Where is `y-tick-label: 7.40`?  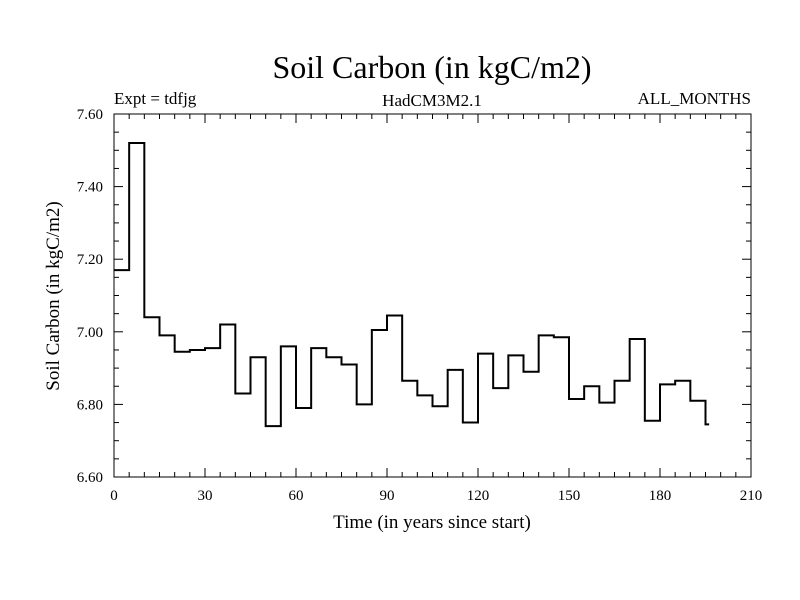
y-tick-label: 7.40 is located at coordinates (90, 188).